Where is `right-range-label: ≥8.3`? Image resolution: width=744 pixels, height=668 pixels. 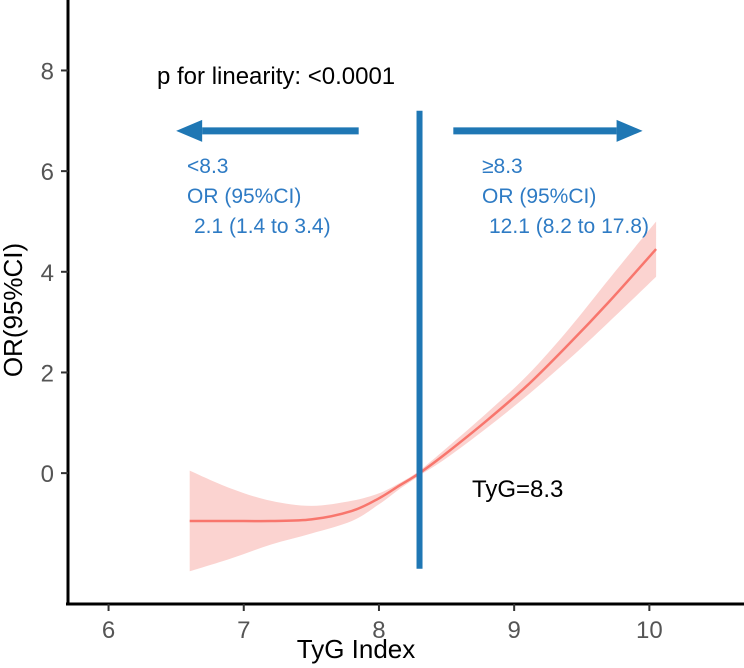 right-range-label: ≥8.3 is located at coordinates (502, 166).